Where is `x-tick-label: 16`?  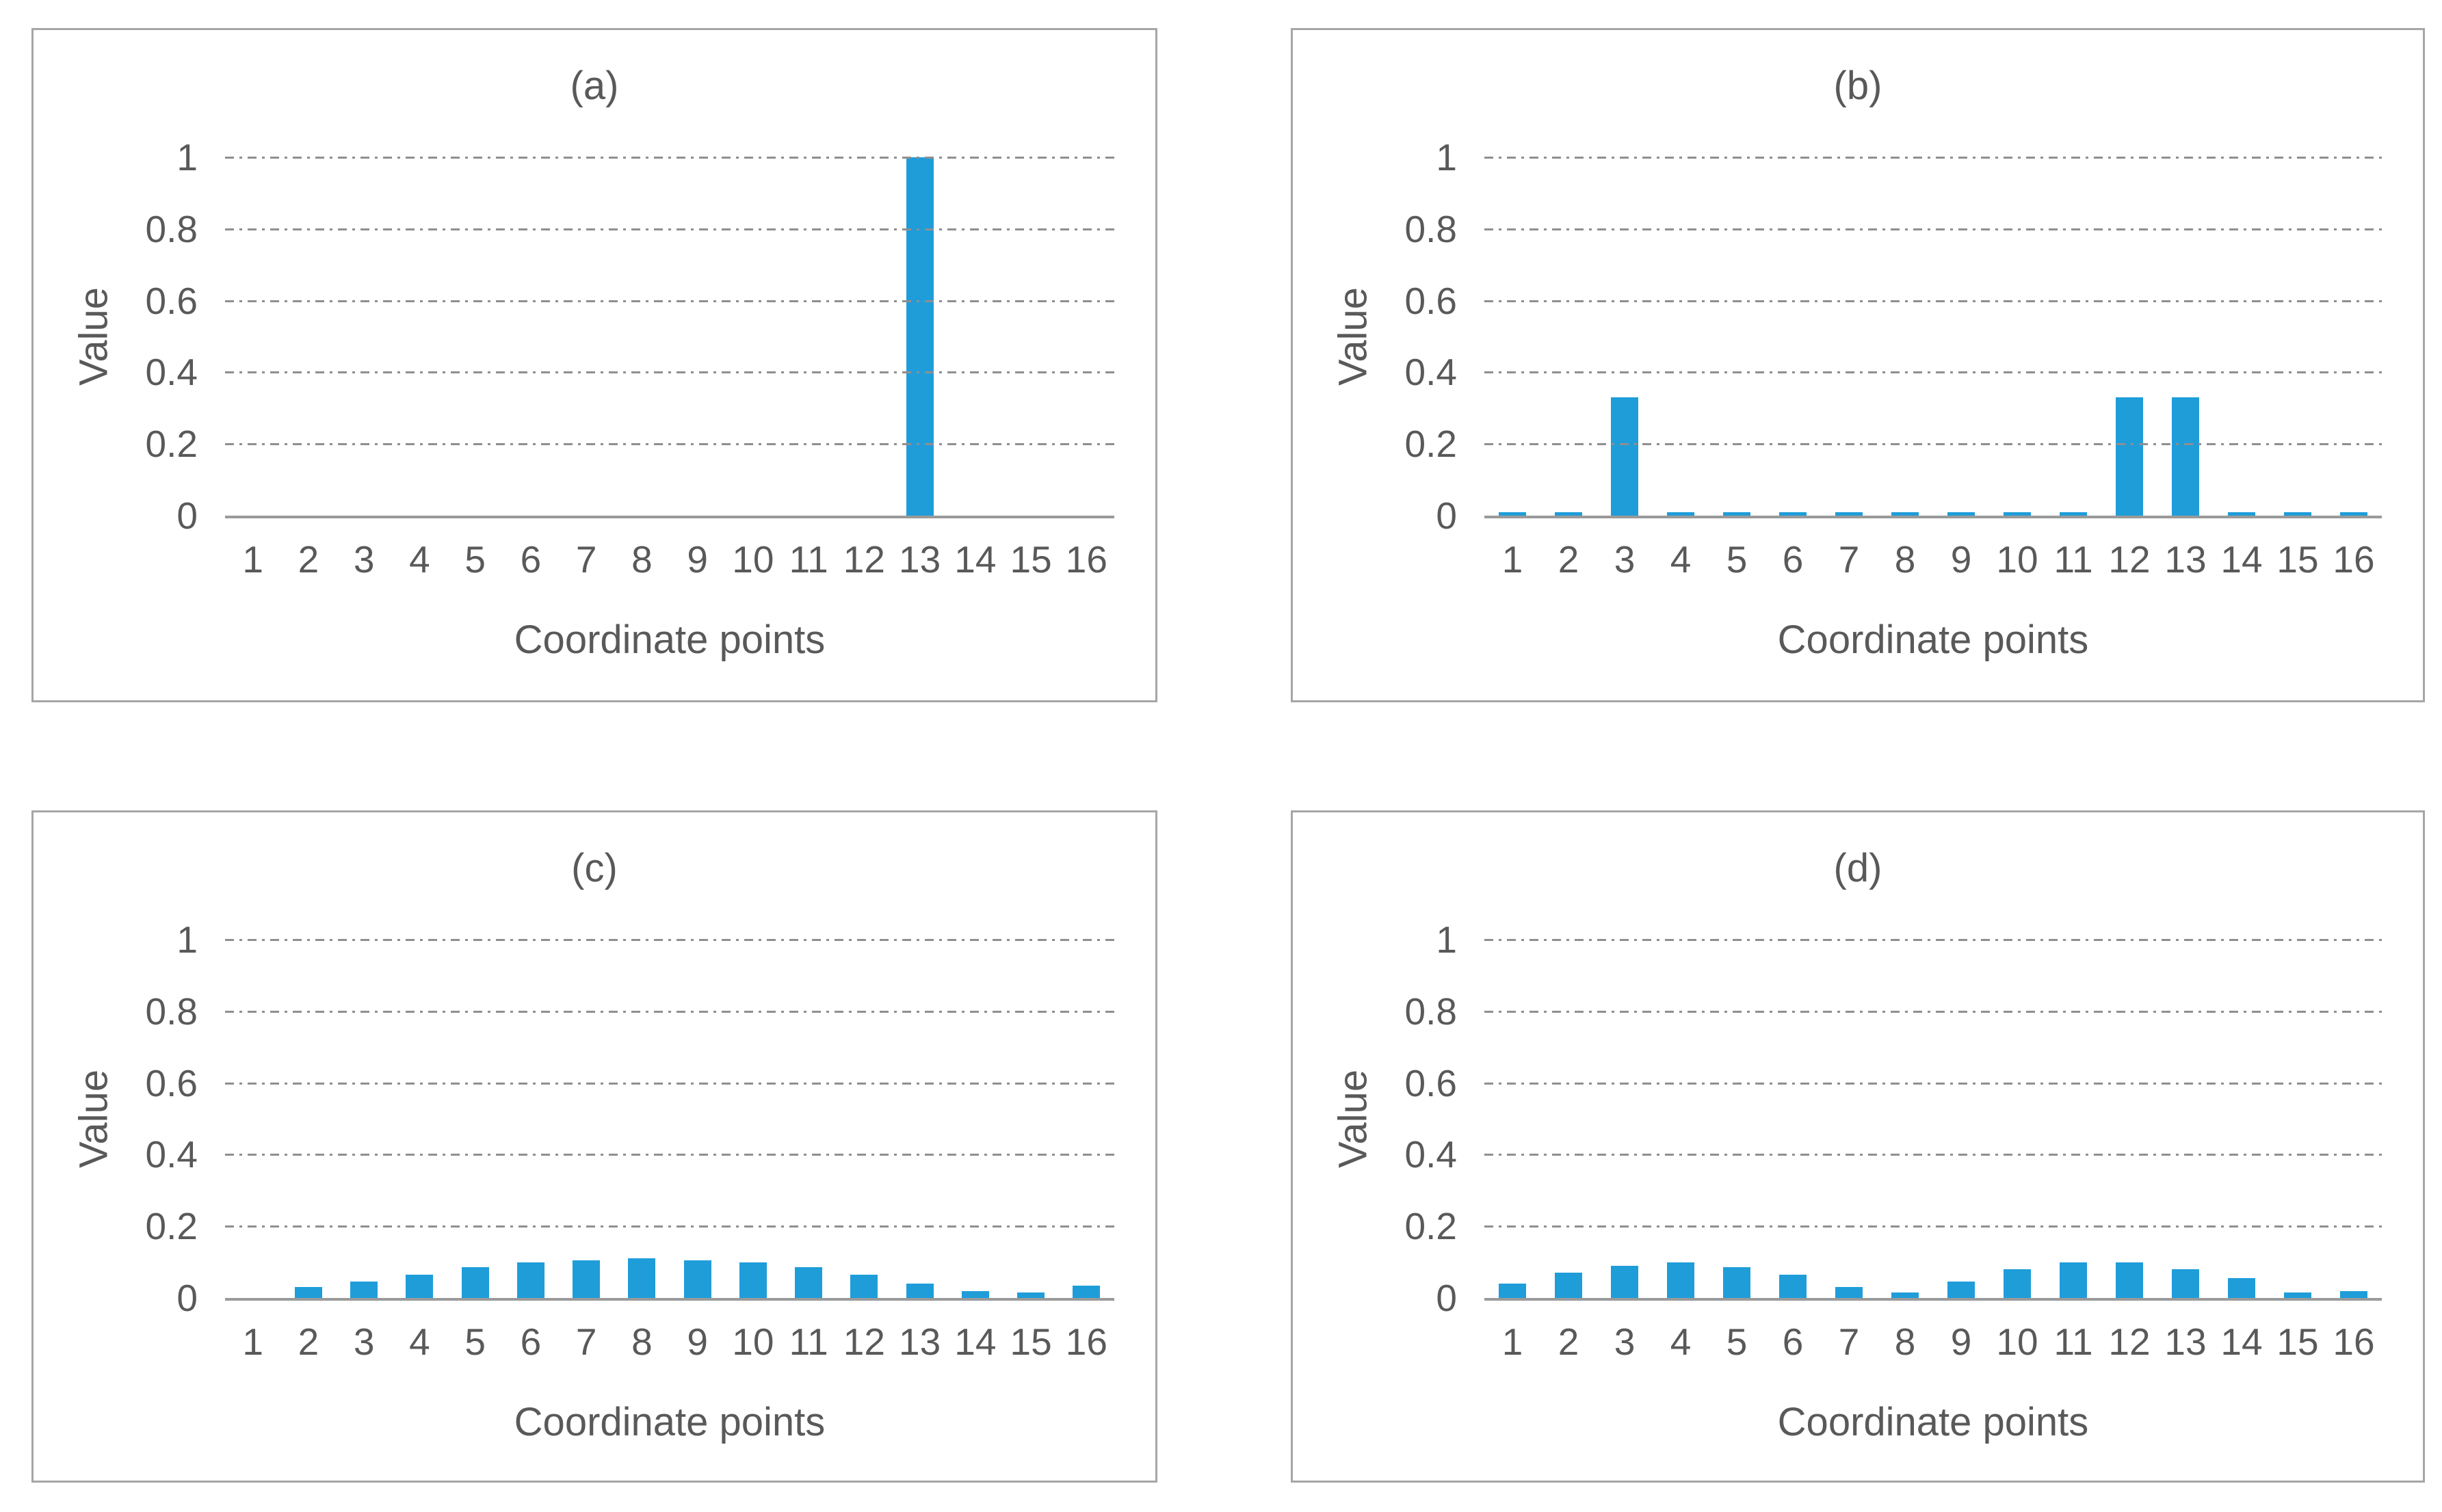 x-tick-label: 16 is located at coordinates (2354, 1342).